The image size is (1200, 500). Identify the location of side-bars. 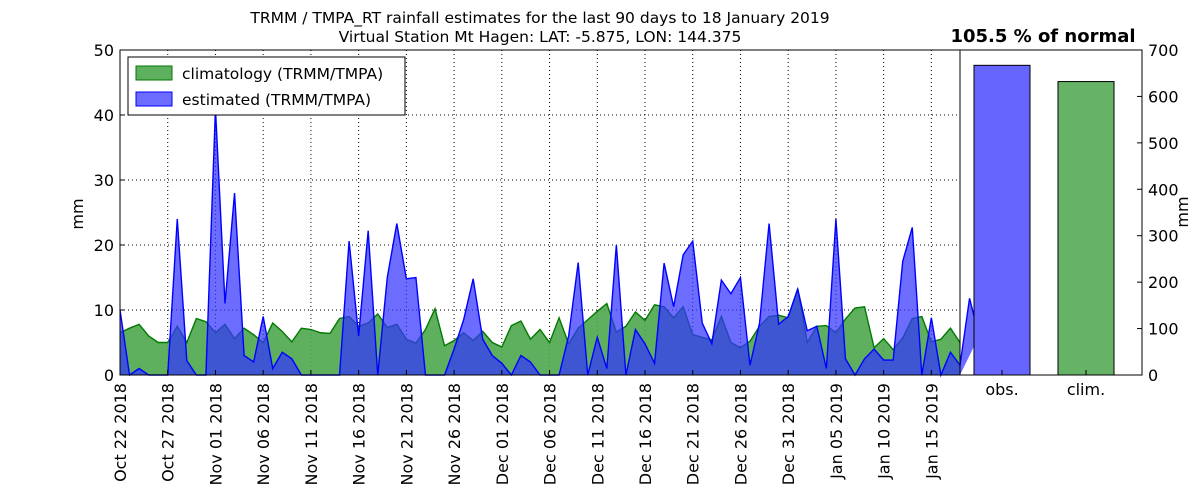
(1044, 220).